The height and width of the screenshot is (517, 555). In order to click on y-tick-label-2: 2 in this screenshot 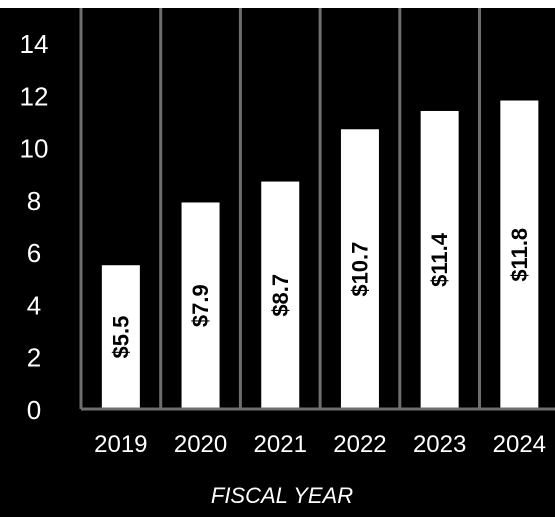, I will do `click(34, 358)`.